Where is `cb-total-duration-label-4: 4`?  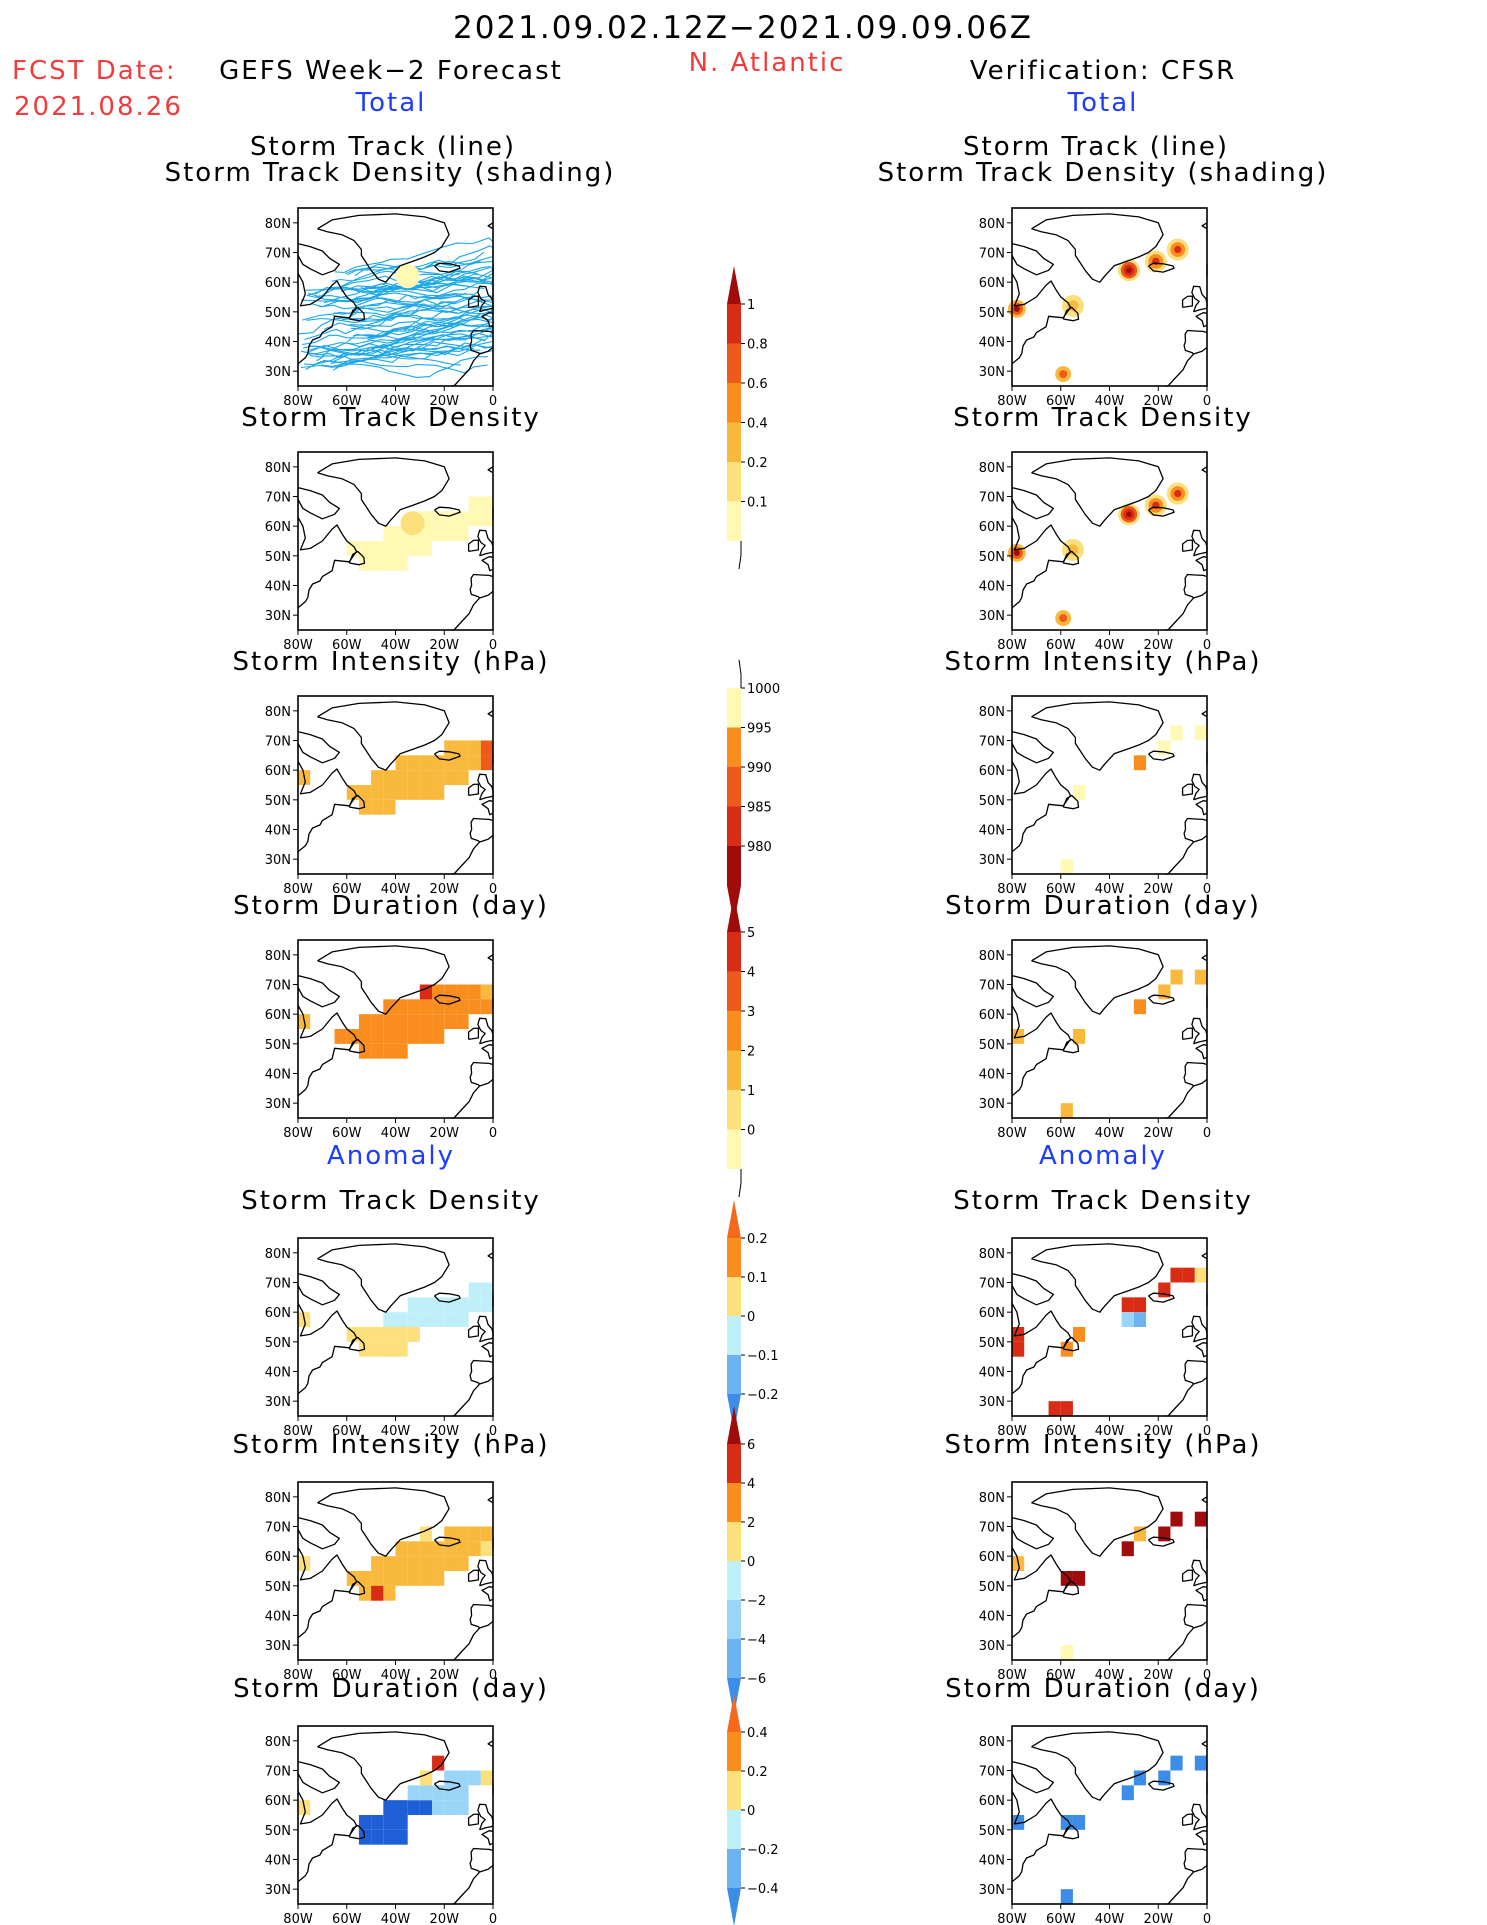 cb-total-duration-label-4: 4 is located at coordinates (751, 973).